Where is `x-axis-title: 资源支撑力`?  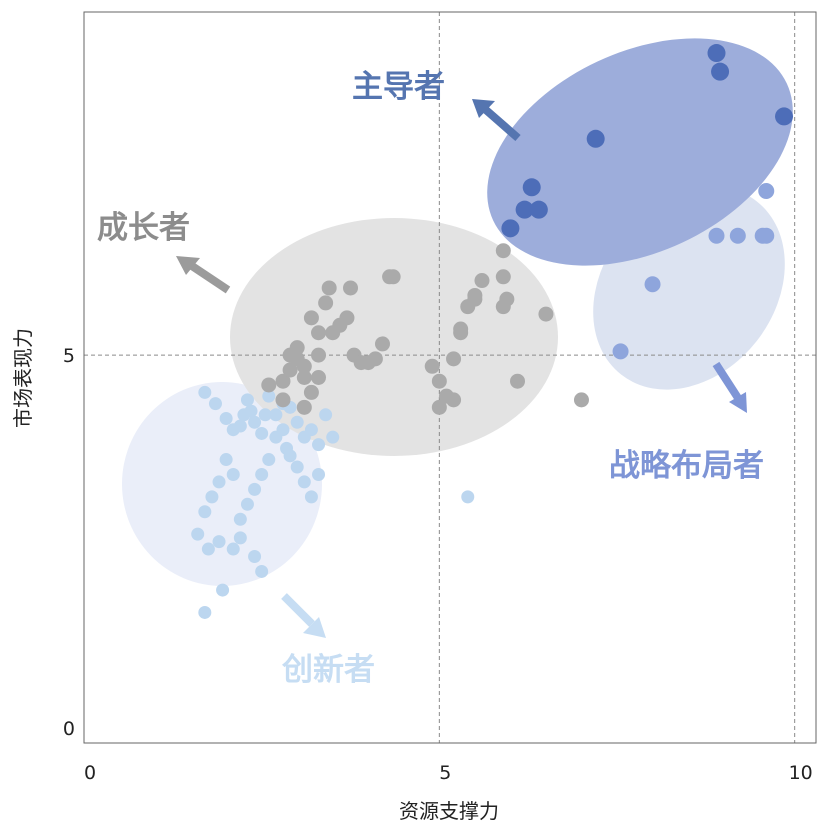 x-axis-title: 资源支撑力 is located at coordinates (449, 811).